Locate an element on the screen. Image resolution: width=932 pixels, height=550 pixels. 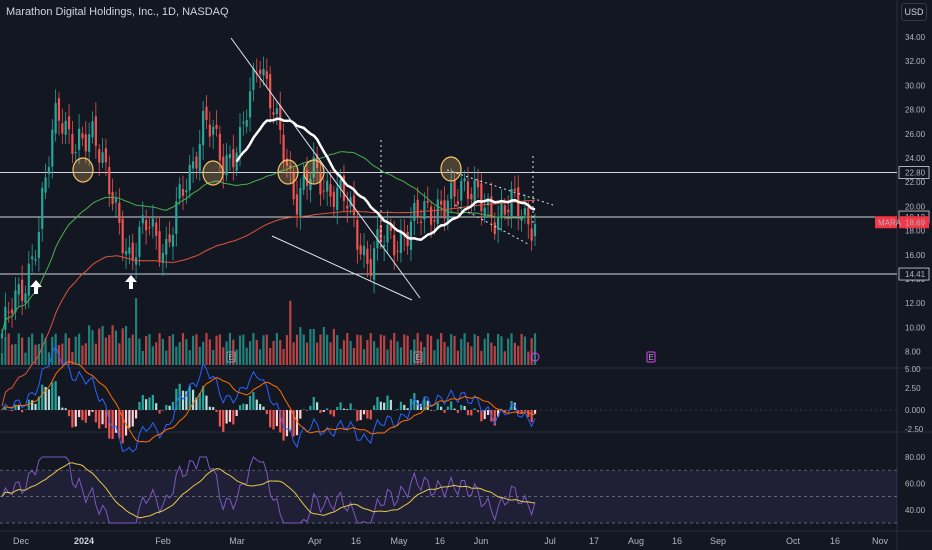
price-tick-label: 32.00 is located at coordinates (915, 61).